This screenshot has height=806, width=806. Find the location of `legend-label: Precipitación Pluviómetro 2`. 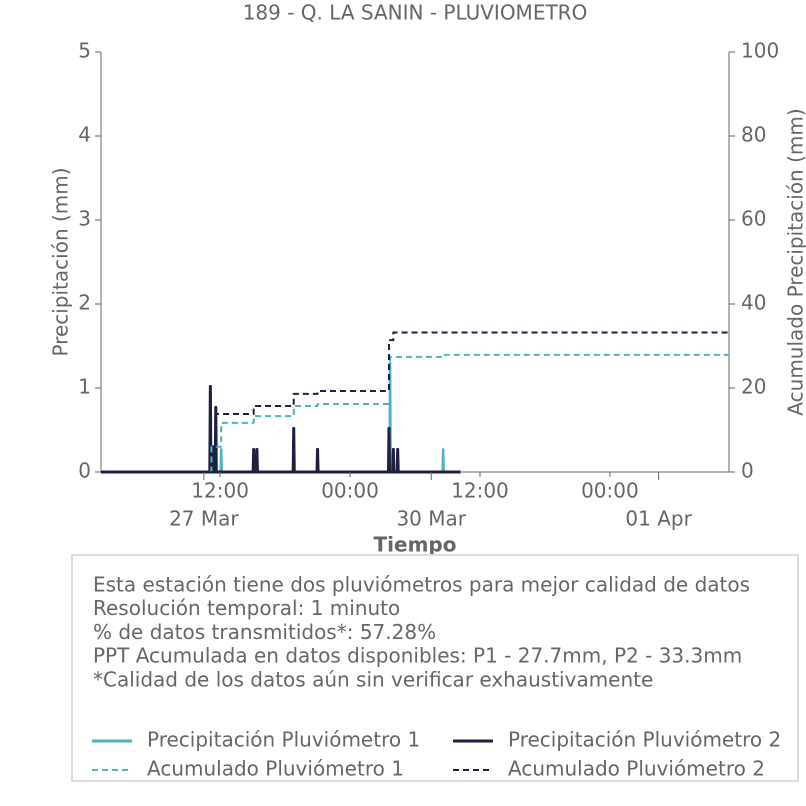

legend-label: Precipitación Pluviómetro 2 is located at coordinates (644, 740).